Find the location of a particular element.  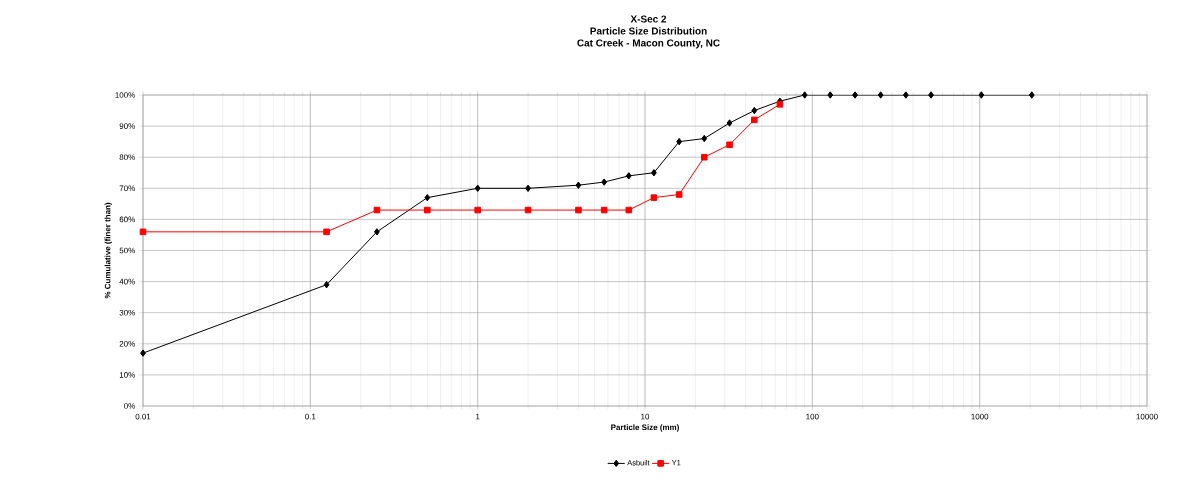

chart-title: X-Sec 2 is located at coordinates (648, 19).